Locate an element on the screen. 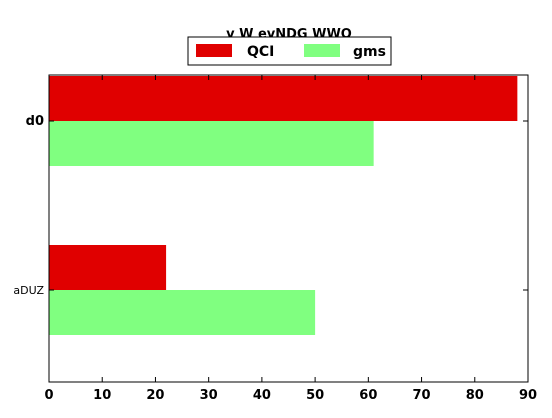 The image size is (552, 418). legend-swatch-gms is located at coordinates (322, 50).